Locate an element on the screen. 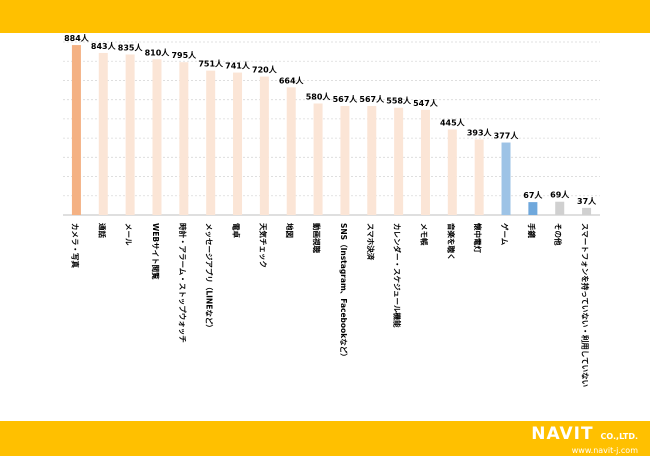 This screenshot has height=456, width=650. category-label: 音楽を聴く is located at coordinates (451, 242).